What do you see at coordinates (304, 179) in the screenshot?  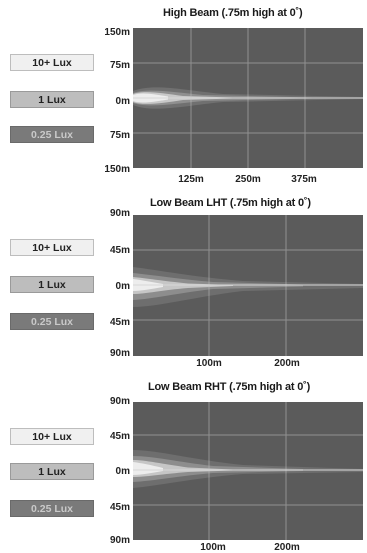 I see `x-label: 375m` at bounding box center [304, 179].